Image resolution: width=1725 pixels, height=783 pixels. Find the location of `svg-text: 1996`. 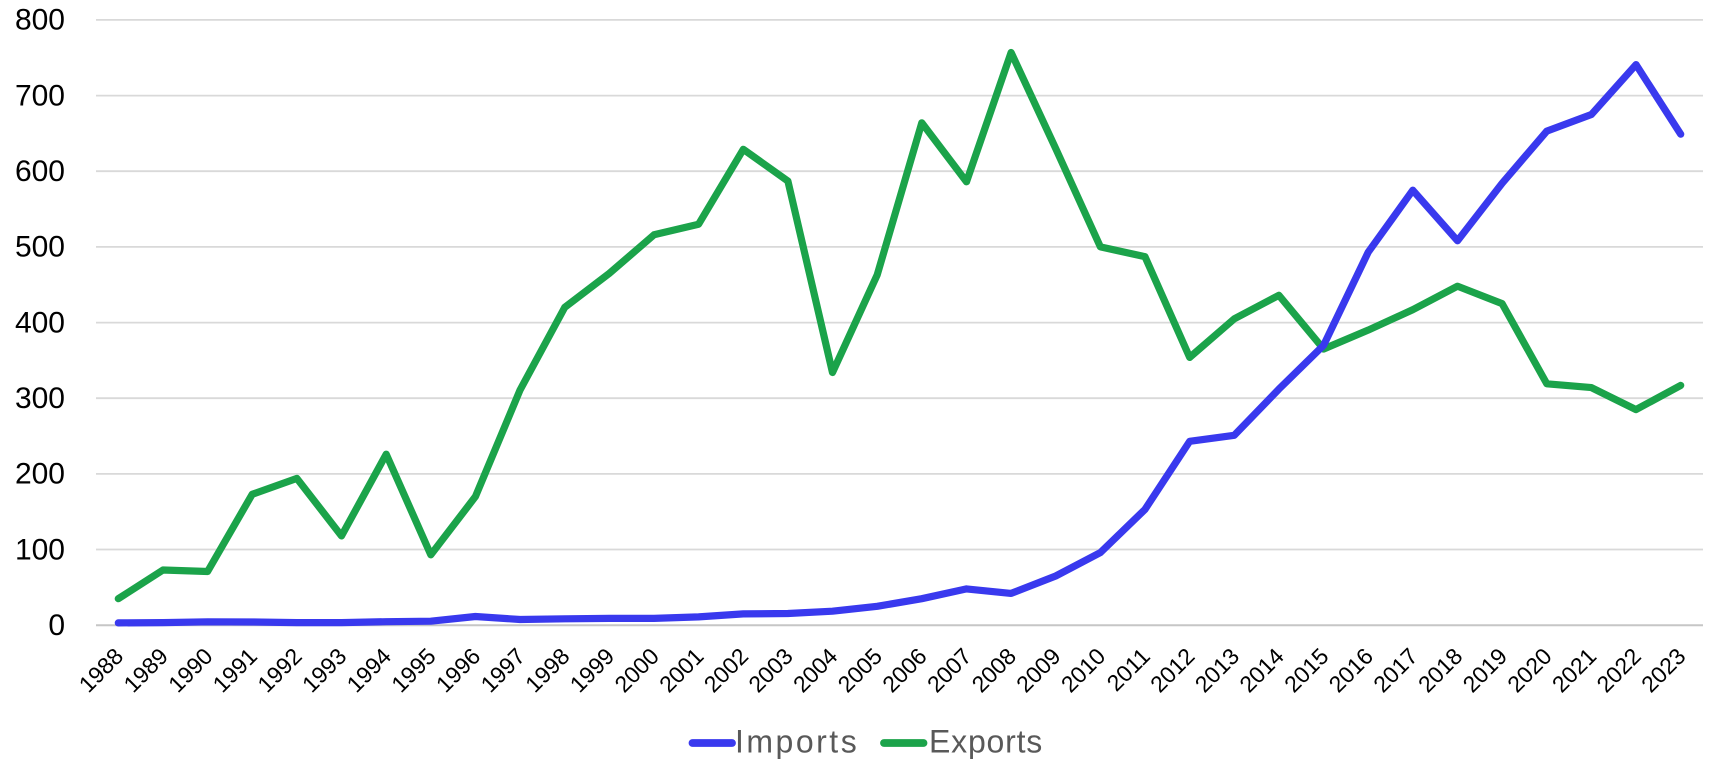

svg-text: 1996 is located at coordinates (458, 670).